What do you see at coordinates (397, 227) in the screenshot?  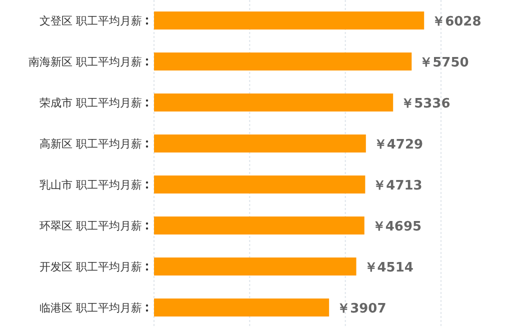 I see `data-label: ￥4695` at bounding box center [397, 227].